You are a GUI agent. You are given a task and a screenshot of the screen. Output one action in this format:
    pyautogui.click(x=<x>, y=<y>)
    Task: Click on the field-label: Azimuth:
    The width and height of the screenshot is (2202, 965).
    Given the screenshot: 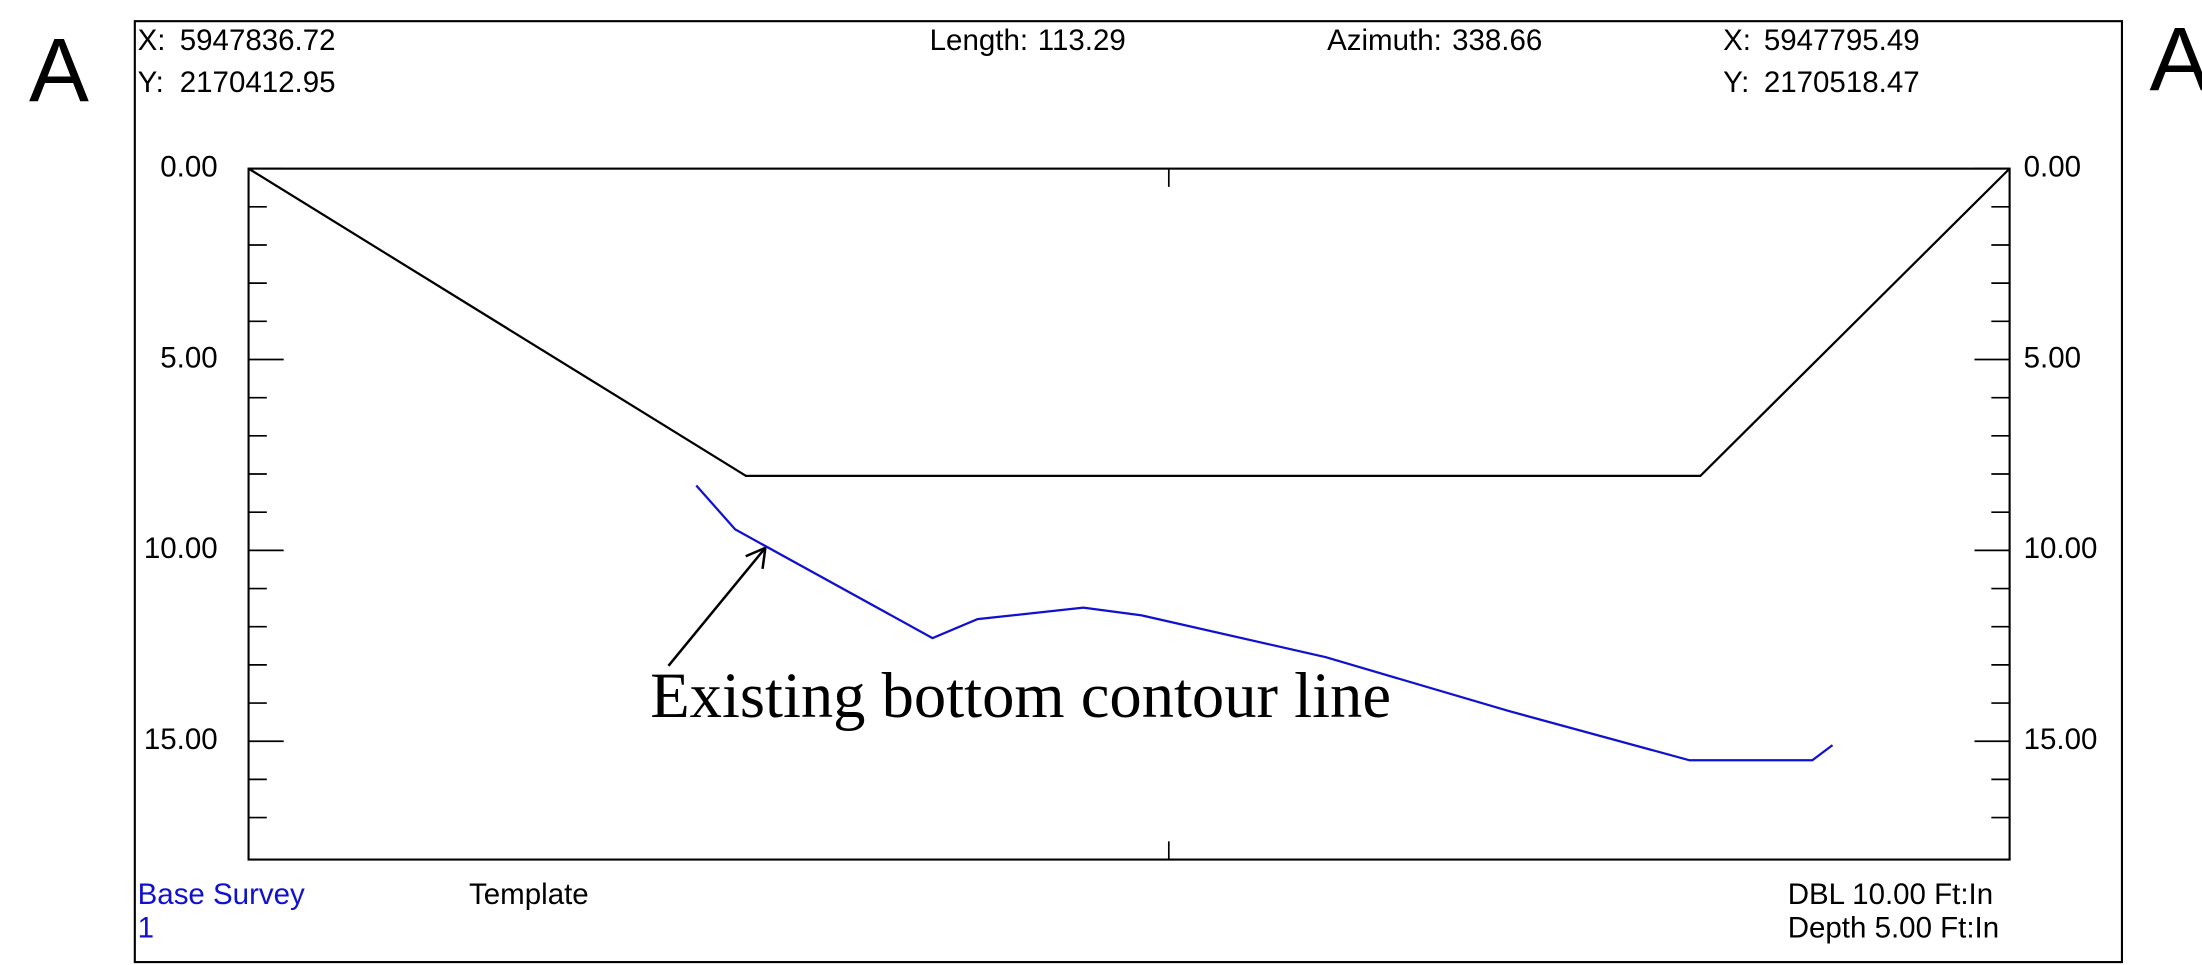 What is the action you would take?
    pyautogui.click(x=1384, y=40)
    